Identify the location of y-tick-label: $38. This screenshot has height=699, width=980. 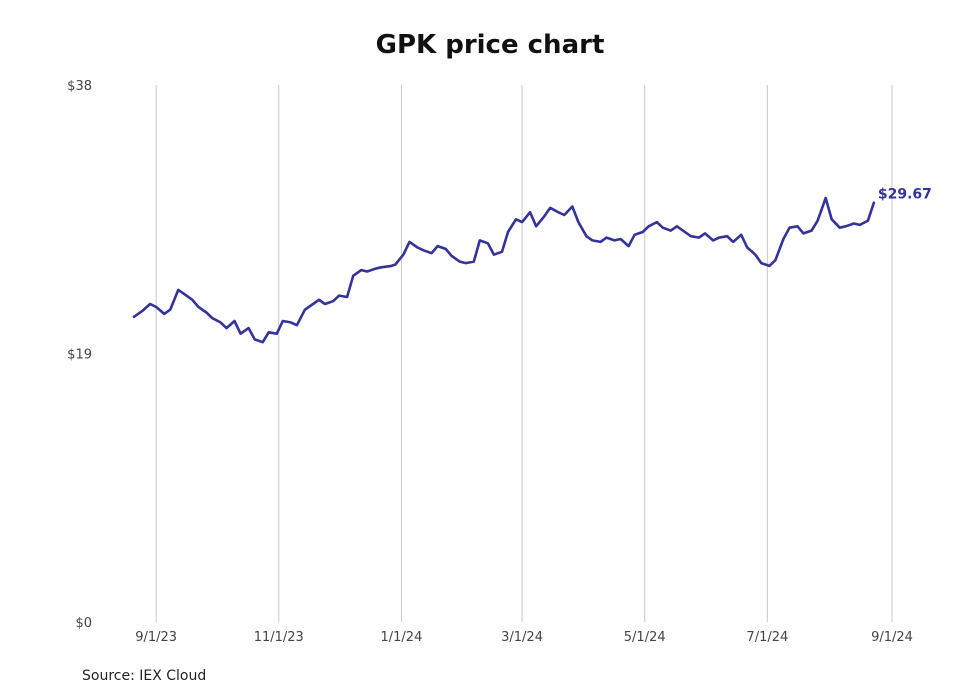
(79, 86).